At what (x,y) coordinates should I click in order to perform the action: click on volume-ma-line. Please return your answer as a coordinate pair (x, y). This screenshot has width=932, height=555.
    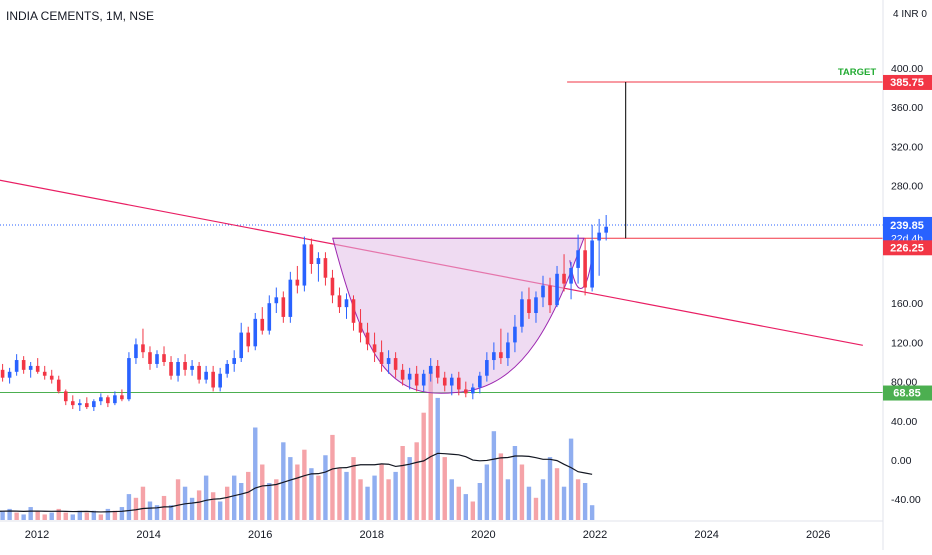
    Looking at the image, I should click on (296, 482).